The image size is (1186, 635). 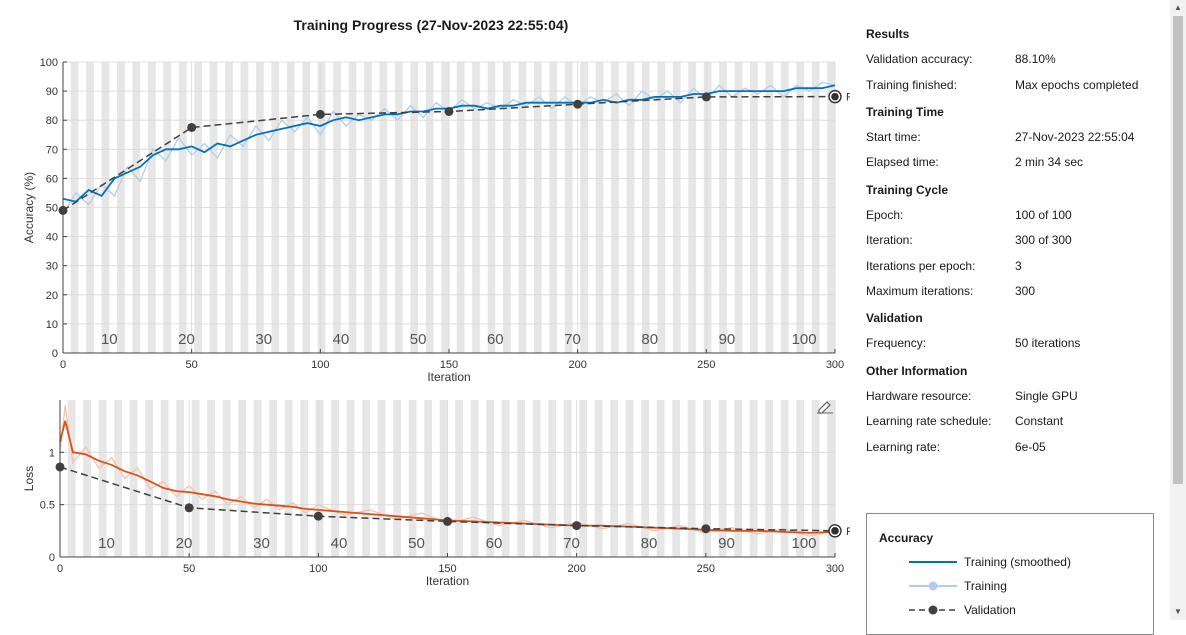 I want to click on y-axis-label: Loss, so click(x=29, y=478).